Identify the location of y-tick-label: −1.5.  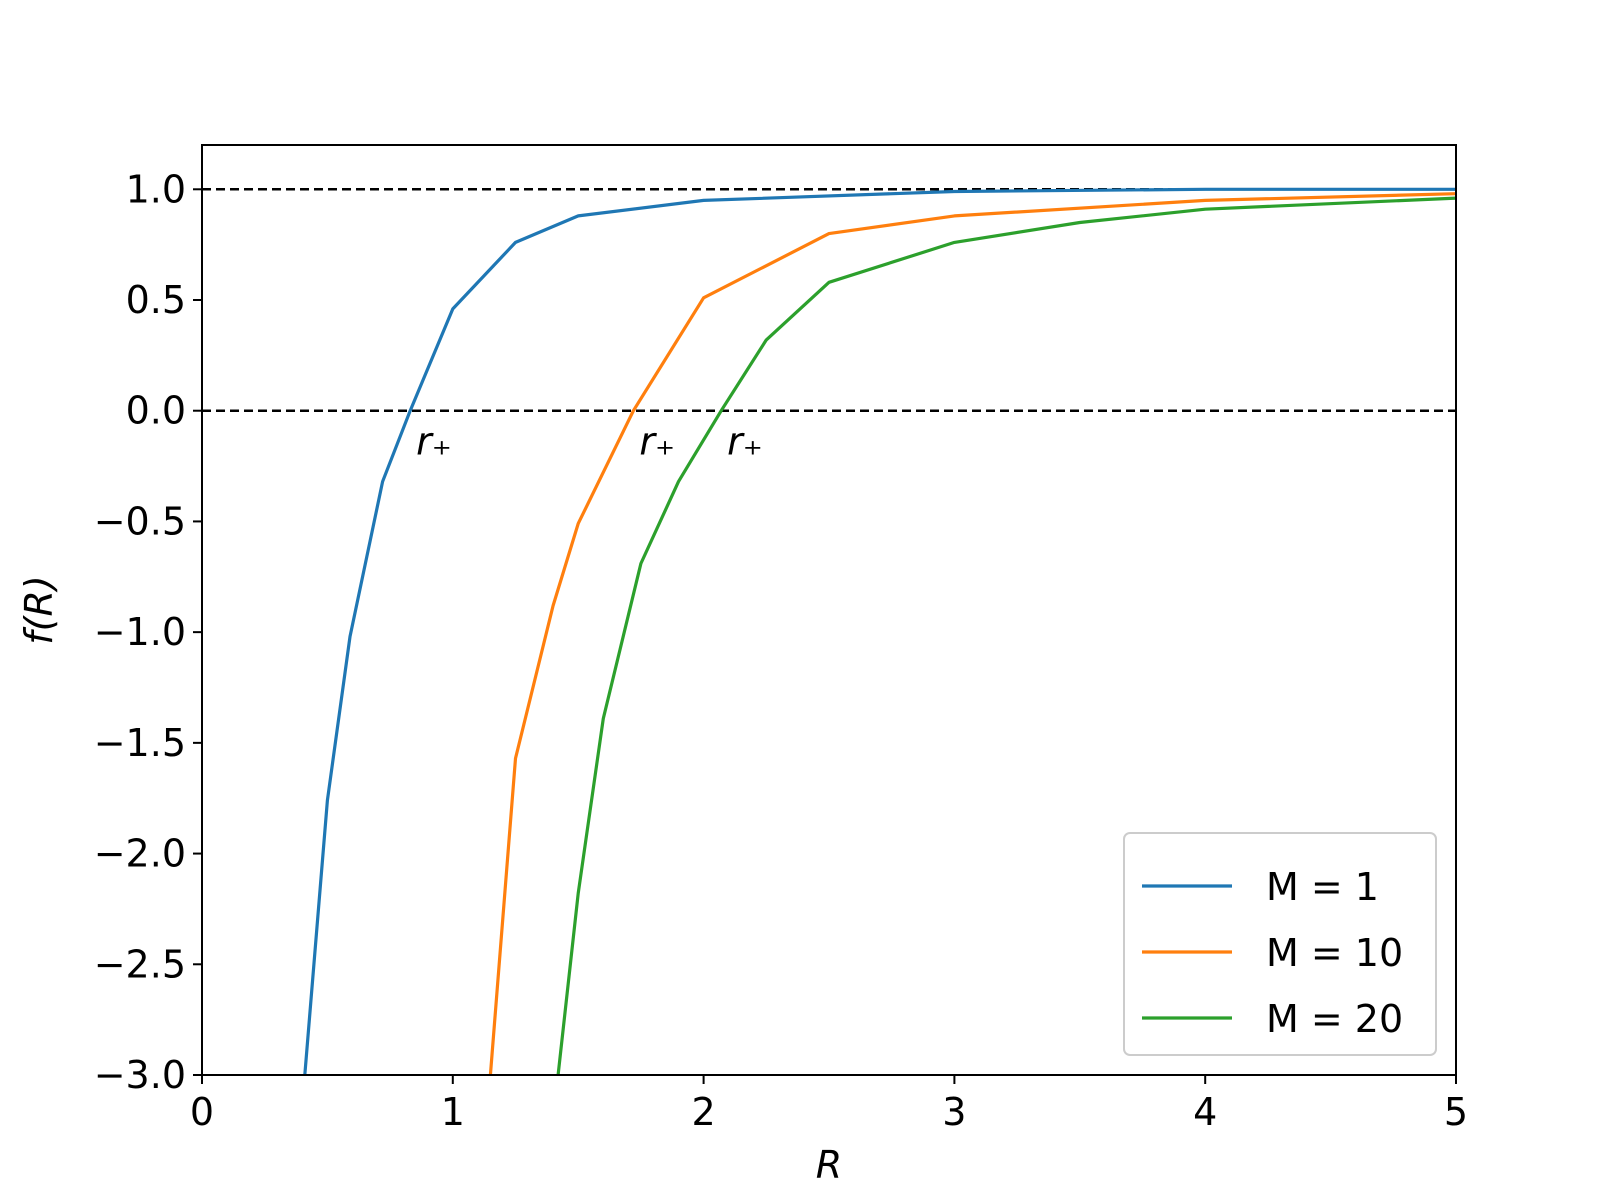
(140, 743).